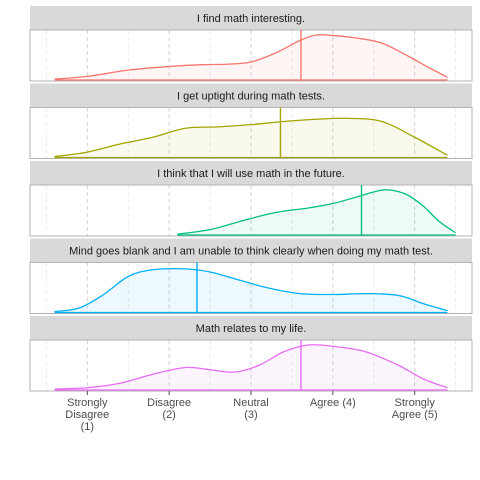 This screenshot has width=480, height=480. Describe the element at coordinates (87, 415) in the screenshot. I see `x-tick-label: Strongly Disagree (1)` at that location.